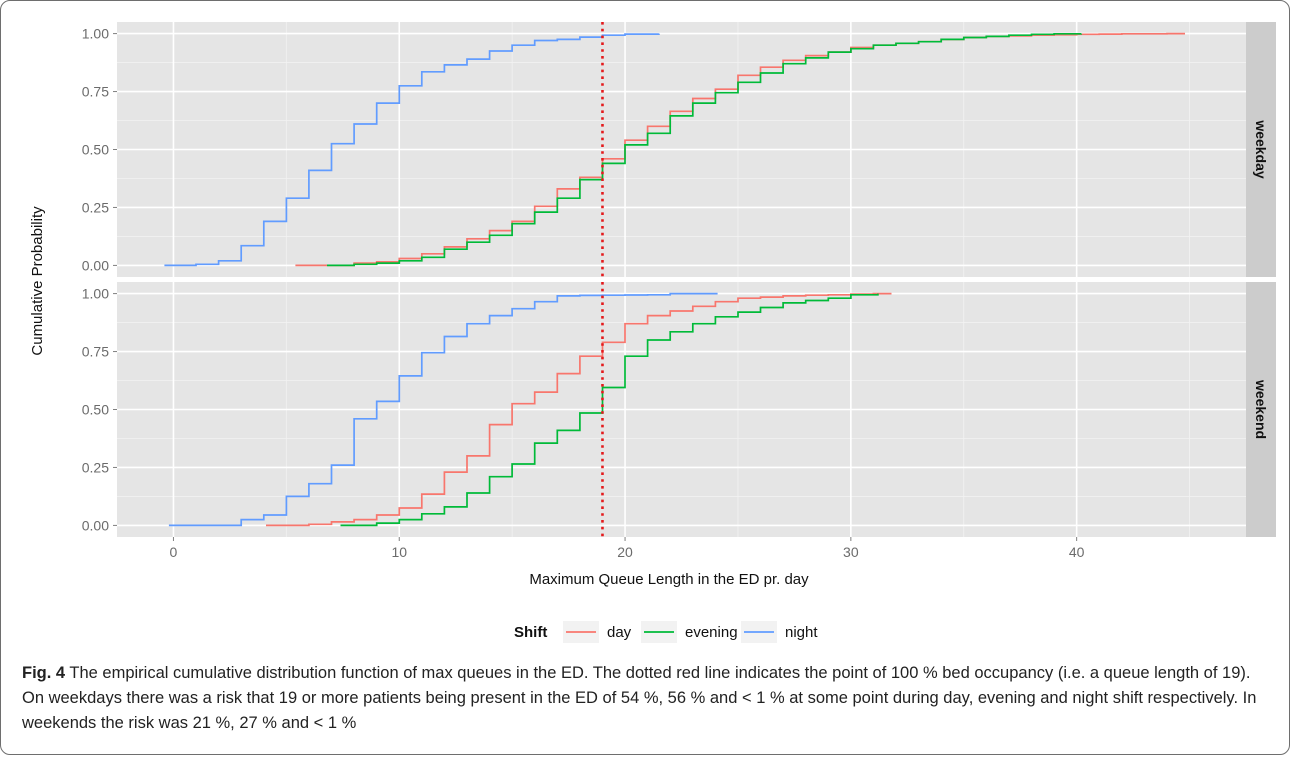  What do you see at coordinates (625, 552) in the screenshot?
I see `x-tick-label: 20` at bounding box center [625, 552].